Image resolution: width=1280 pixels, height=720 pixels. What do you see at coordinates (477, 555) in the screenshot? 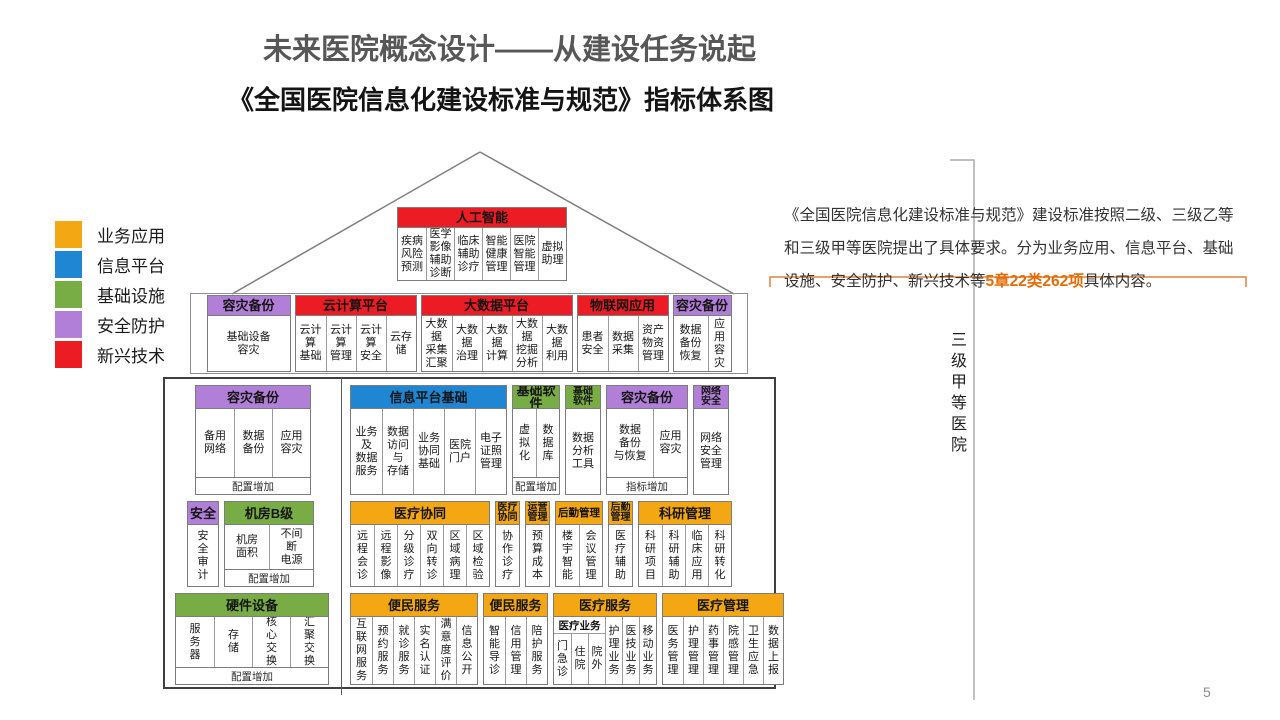
I see `item-cell: 区 域 检 验` at bounding box center [477, 555].